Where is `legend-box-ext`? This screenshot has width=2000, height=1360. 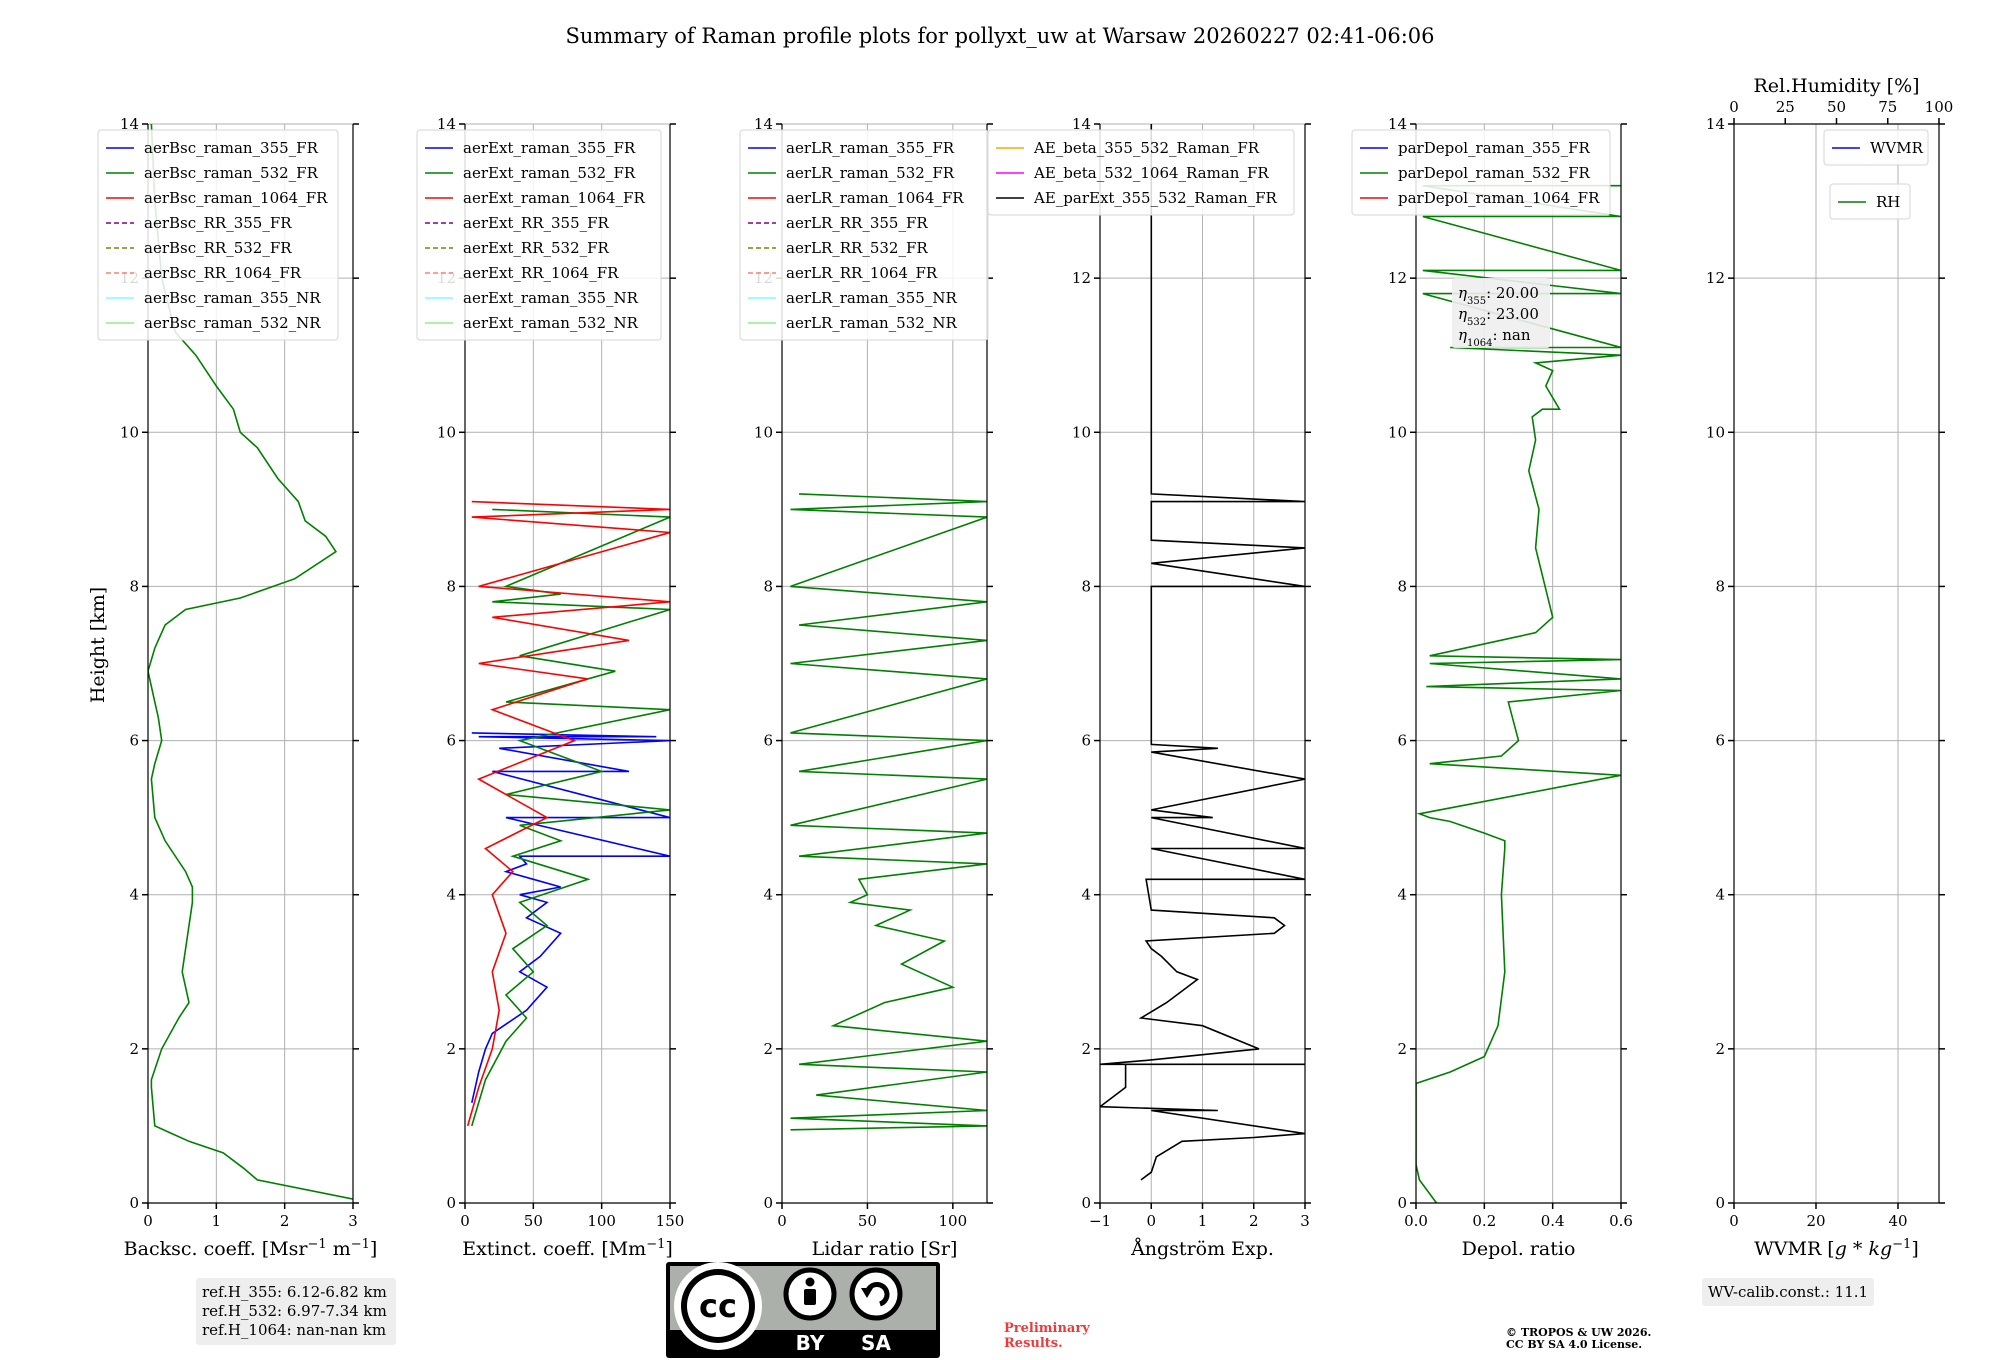
legend-box-ext is located at coordinates (539, 235).